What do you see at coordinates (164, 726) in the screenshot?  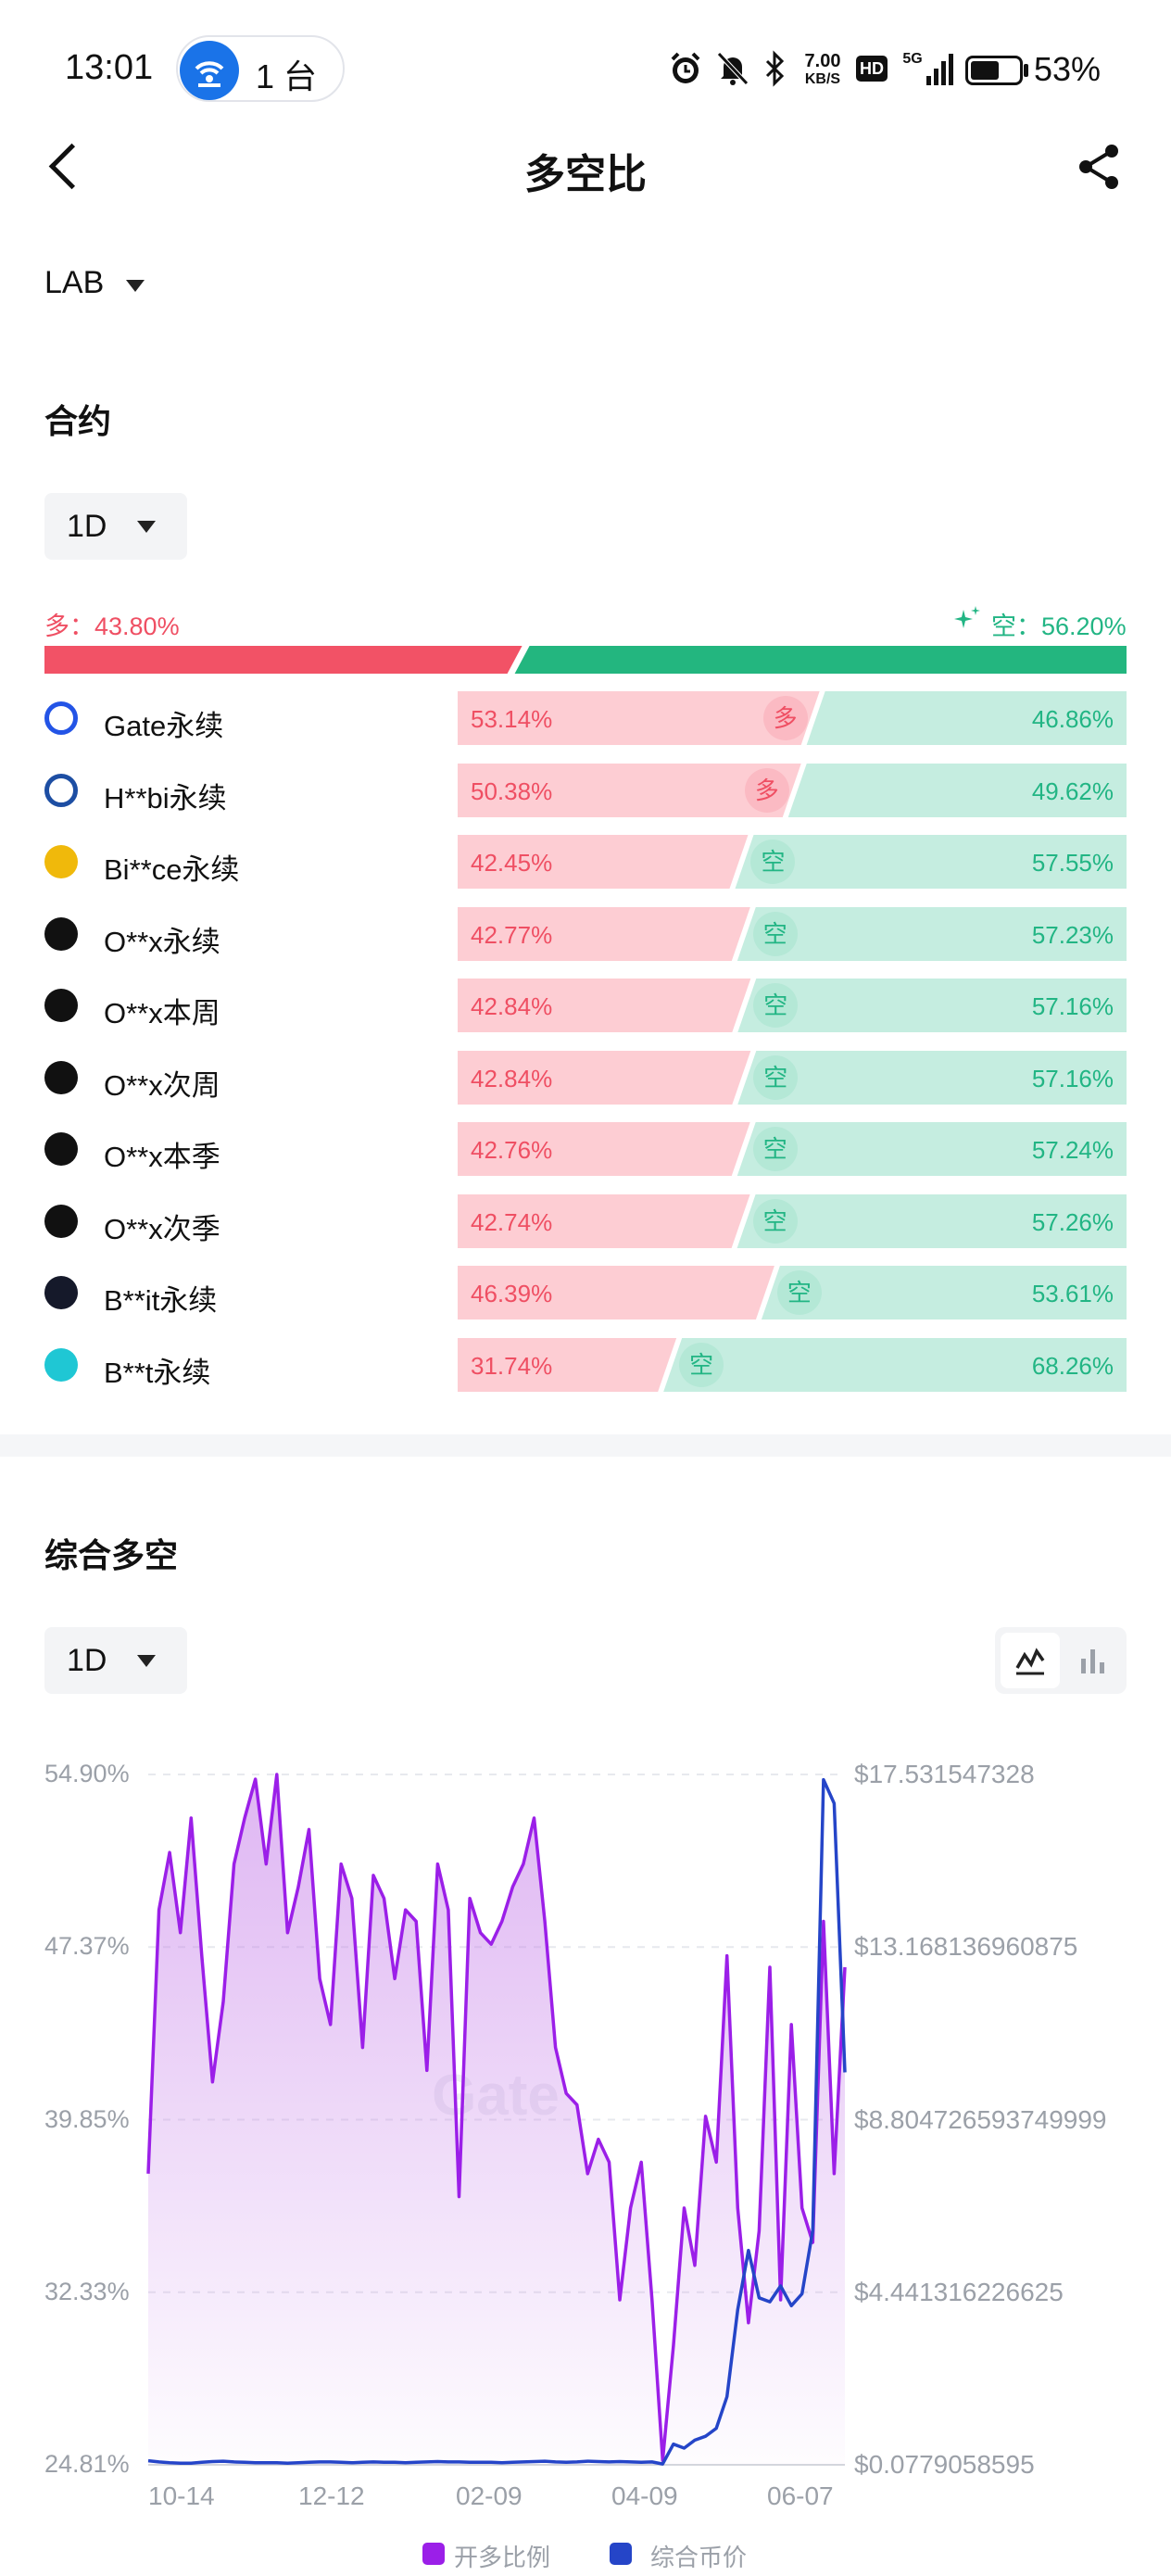 I see `exchange-name: Gate永续` at bounding box center [164, 726].